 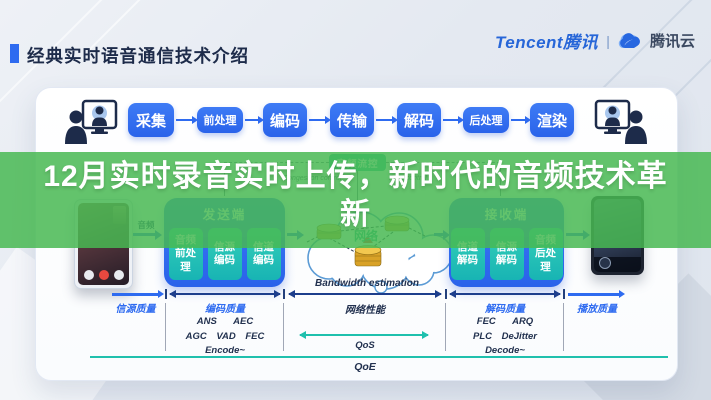 I want to click on stage-label: 渲染, so click(x=551, y=121).